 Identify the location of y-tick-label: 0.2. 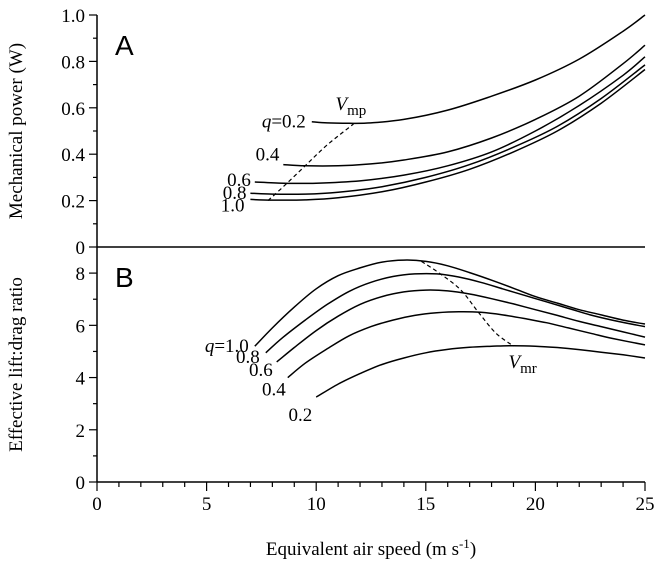
(73, 202).